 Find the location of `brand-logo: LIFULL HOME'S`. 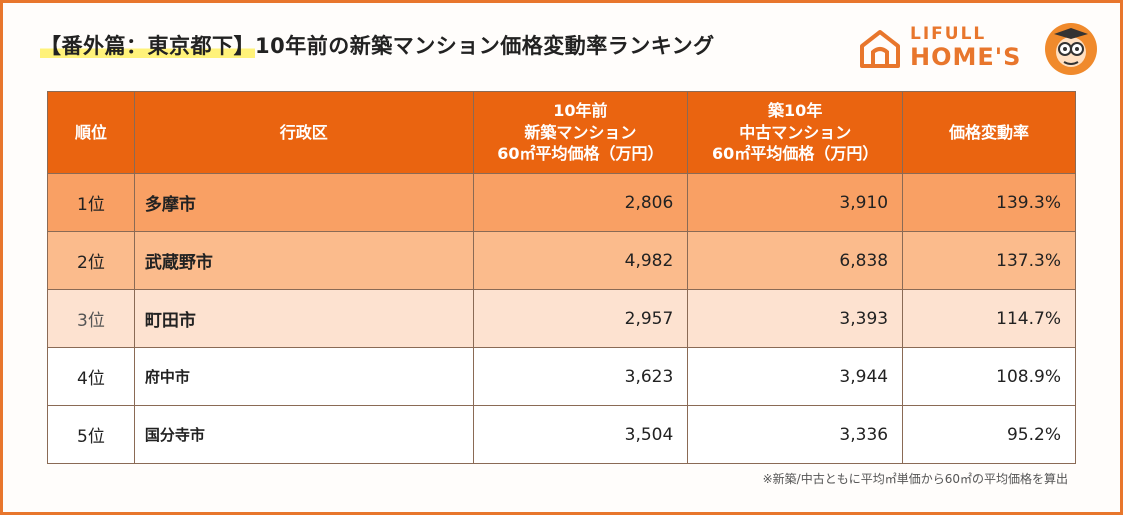

brand-logo: LIFULL HOME'S is located at coordinates (978, 48).